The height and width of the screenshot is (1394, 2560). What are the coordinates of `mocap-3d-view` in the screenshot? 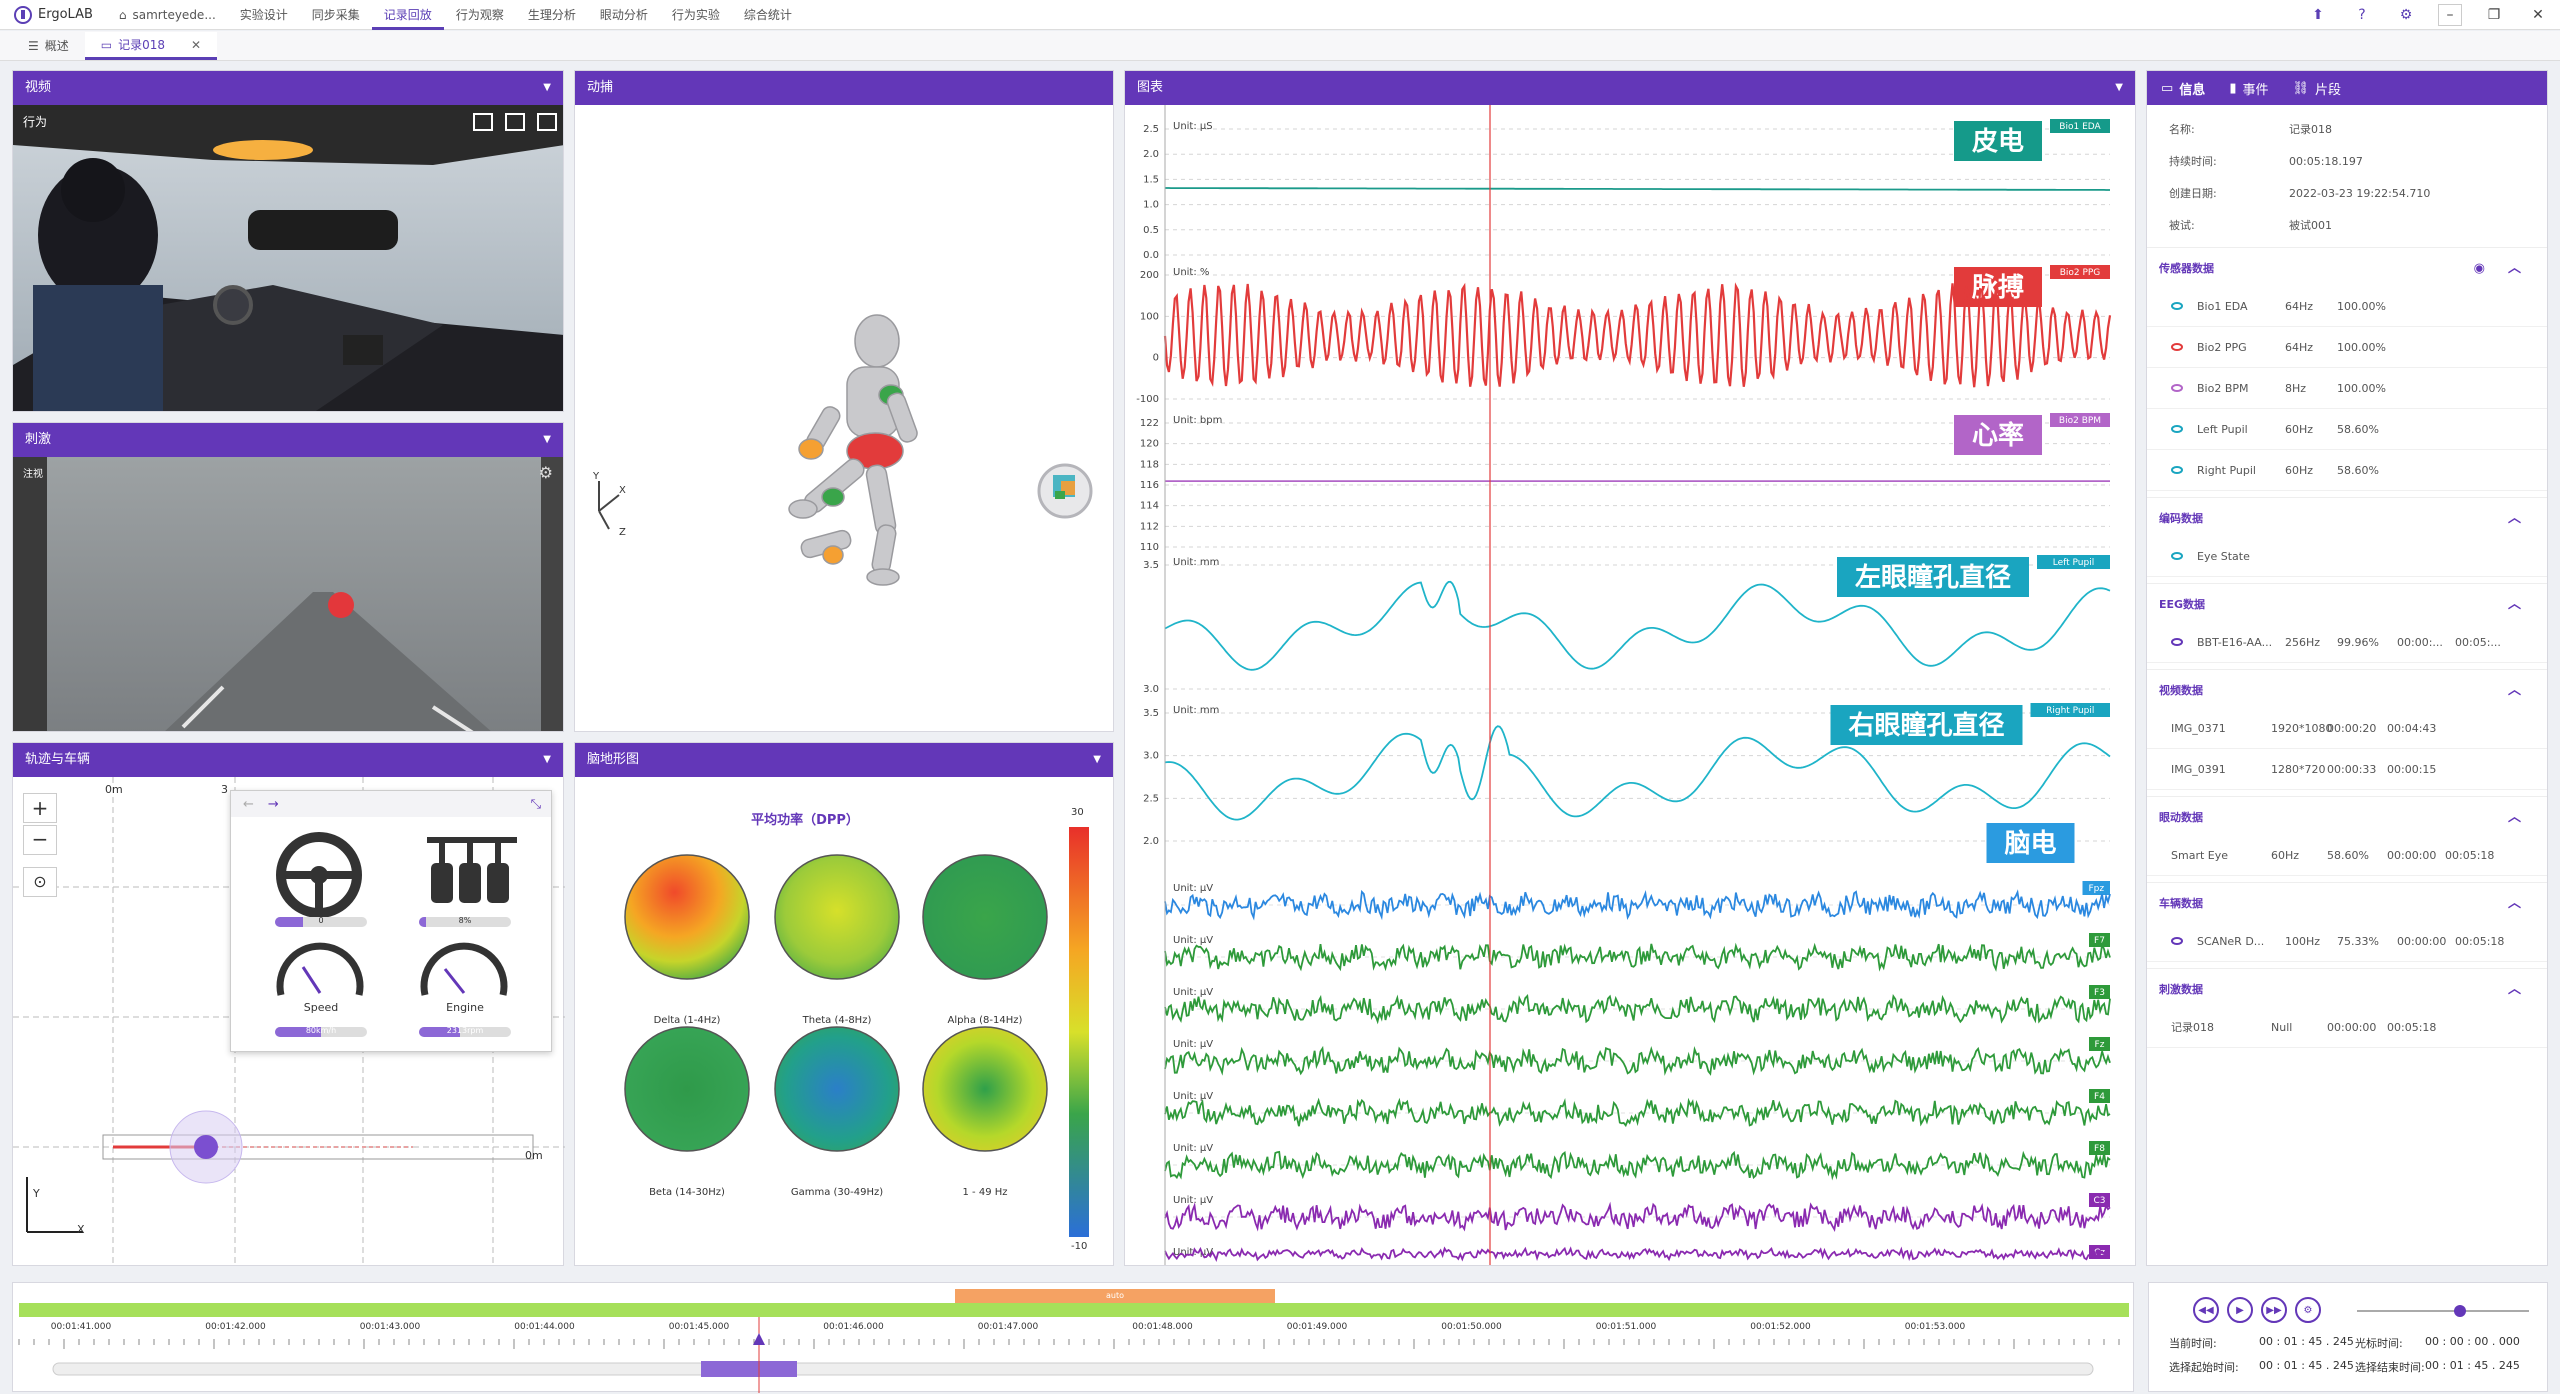 It's located at (845, 419).